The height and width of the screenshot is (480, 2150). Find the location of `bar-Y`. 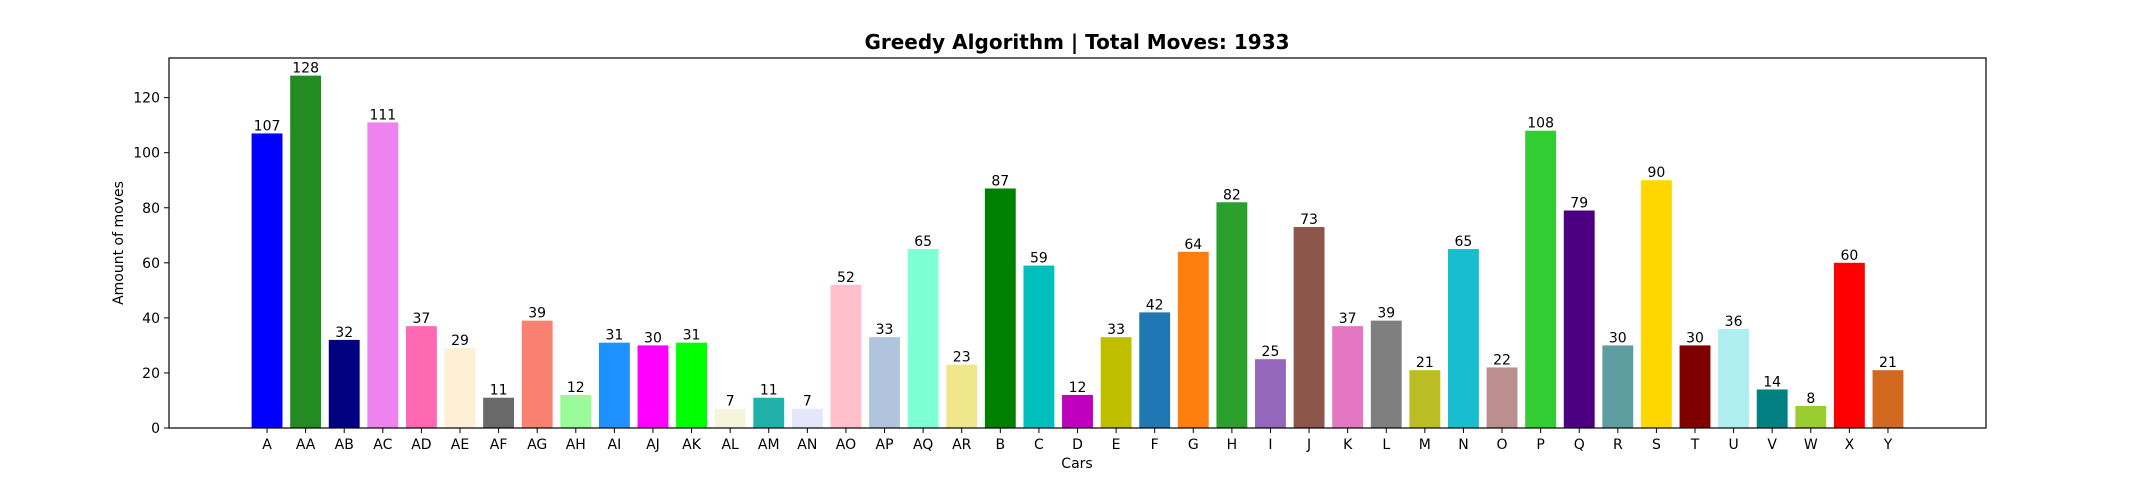

bar-Y is located at coordinates (1888, 399).